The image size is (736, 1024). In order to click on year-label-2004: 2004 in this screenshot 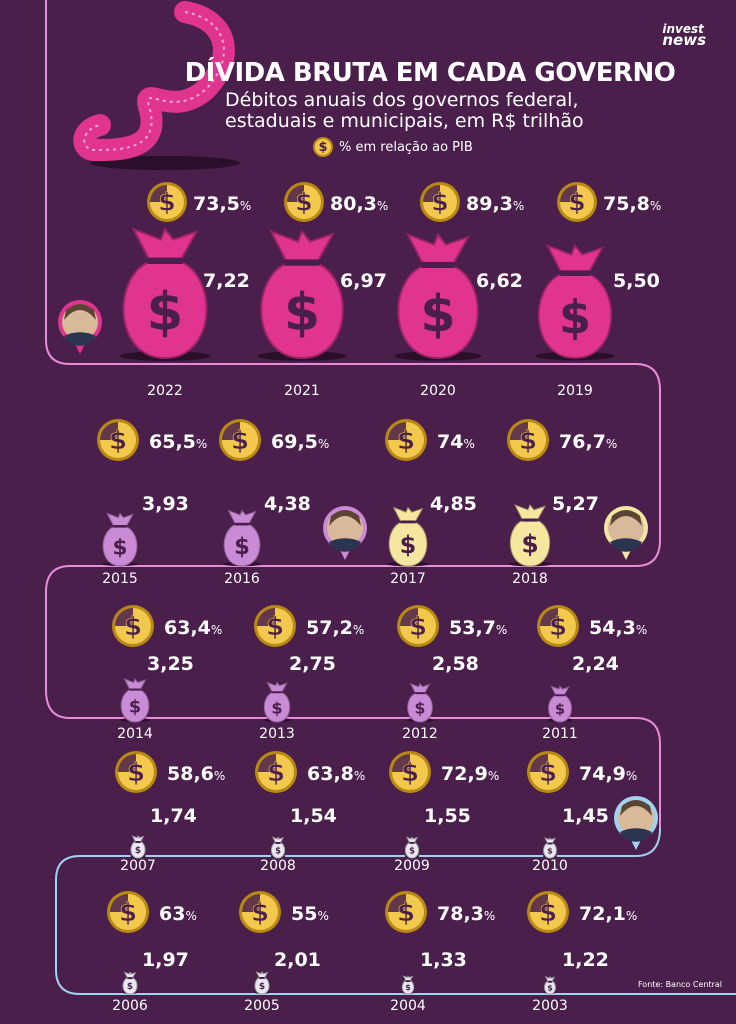, I will do `click(408, 1006)`.